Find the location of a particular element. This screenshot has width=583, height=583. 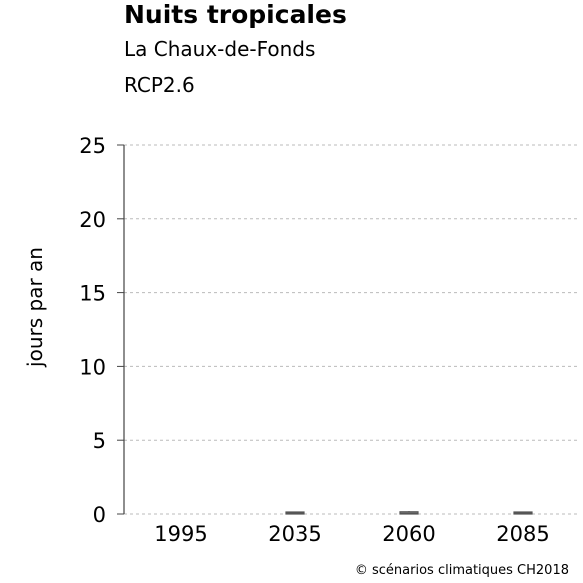

x-tick-label: 2035 is located at coordinates (294, 534).